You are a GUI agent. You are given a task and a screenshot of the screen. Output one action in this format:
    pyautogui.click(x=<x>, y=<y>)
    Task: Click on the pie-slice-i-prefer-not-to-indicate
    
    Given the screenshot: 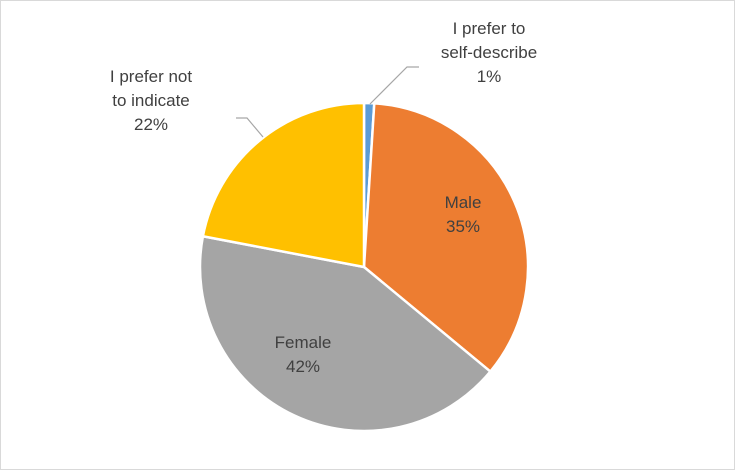 What is the action you would take?
    pyautogui.click(x=283, y=185)
    